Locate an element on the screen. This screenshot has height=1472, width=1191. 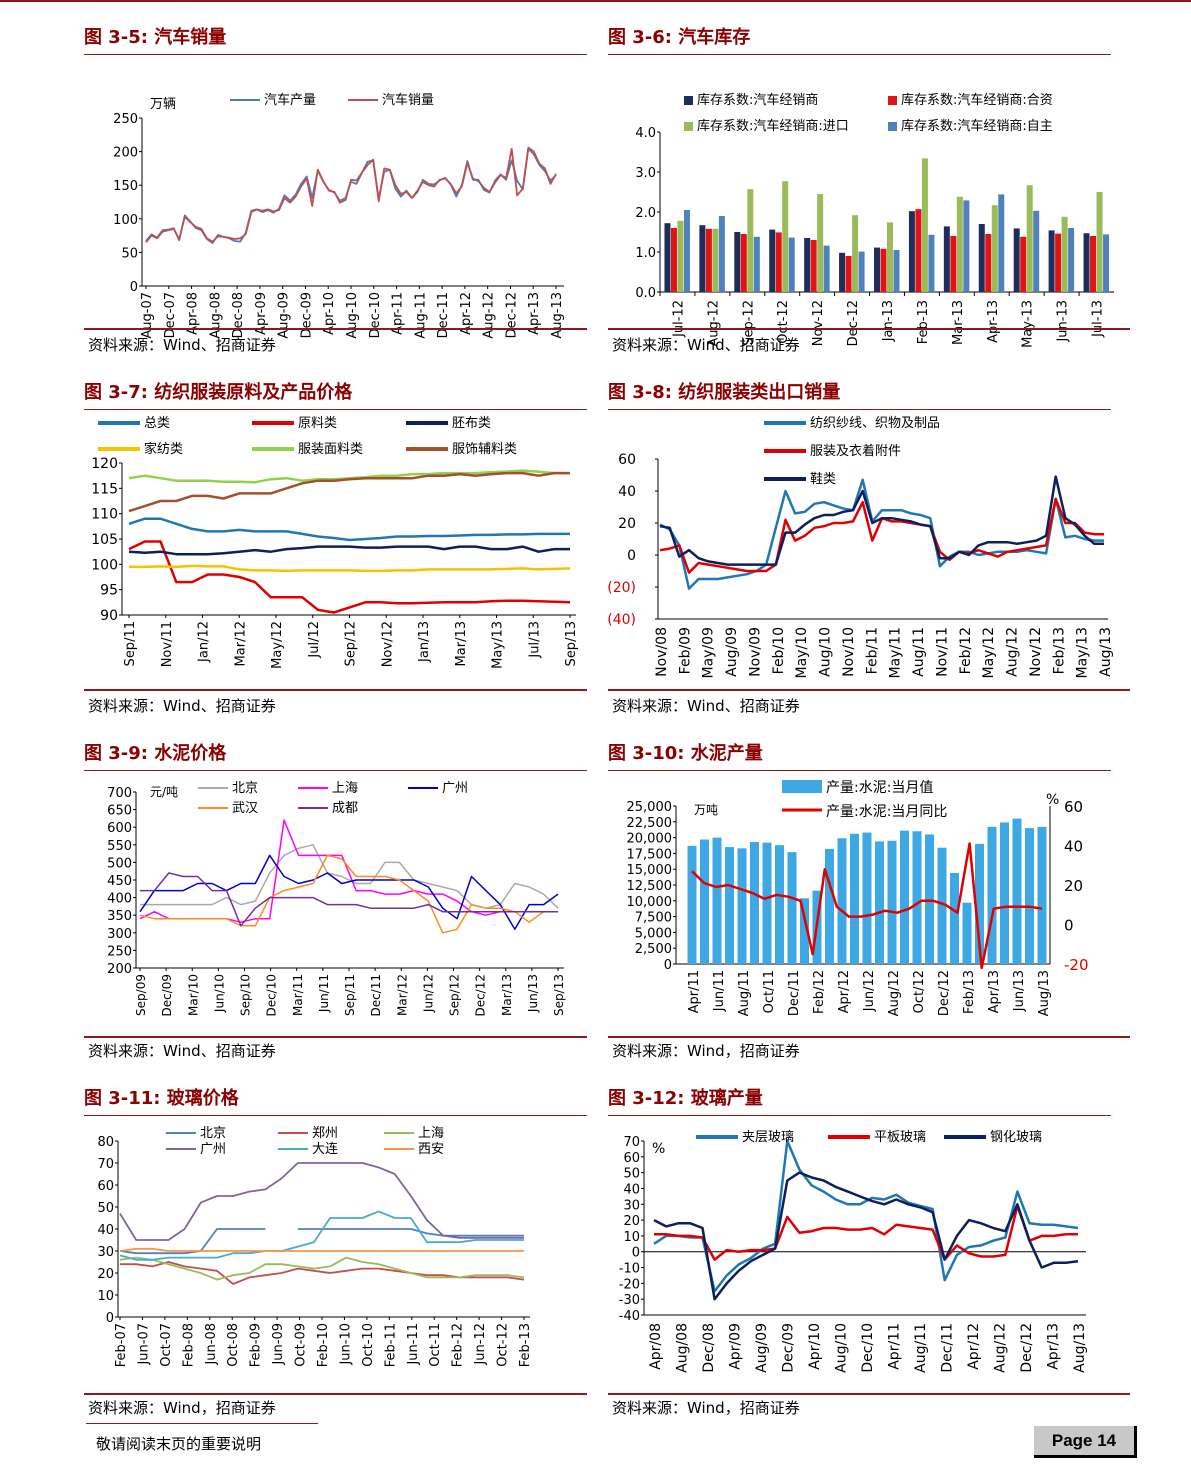
x-tick-label: Dec/12 is located at coordinates (1027, 1348).